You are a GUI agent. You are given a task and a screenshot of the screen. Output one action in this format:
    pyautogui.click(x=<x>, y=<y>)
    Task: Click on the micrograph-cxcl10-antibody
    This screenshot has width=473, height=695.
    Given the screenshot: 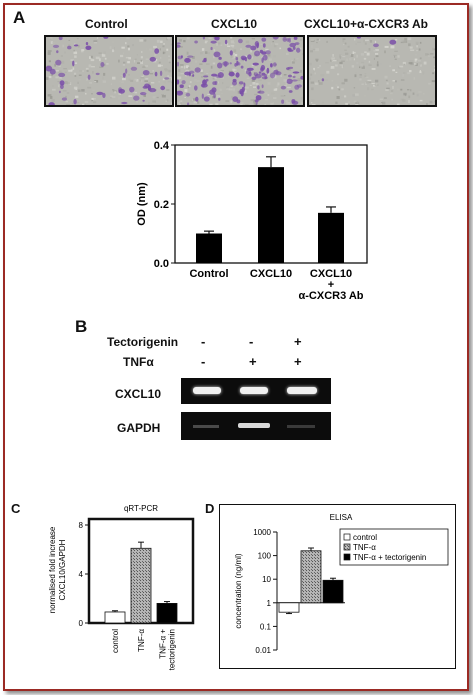 What is the action you would take?
    pyautogui.click(x=372, y=71)
    